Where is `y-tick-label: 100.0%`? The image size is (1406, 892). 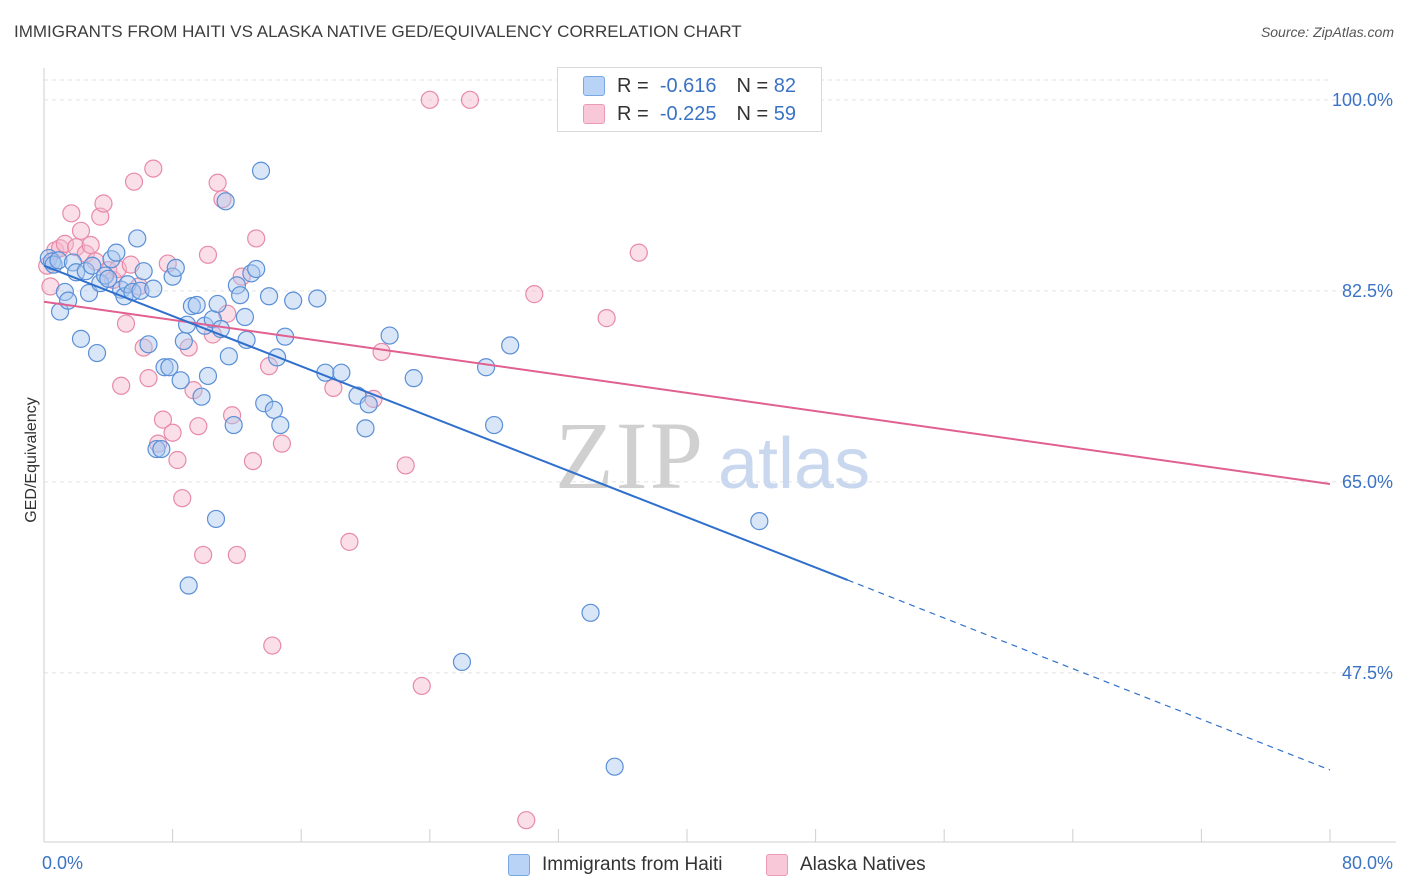 y-tick-label: 100.0% is located at coordinates (1362, 100).